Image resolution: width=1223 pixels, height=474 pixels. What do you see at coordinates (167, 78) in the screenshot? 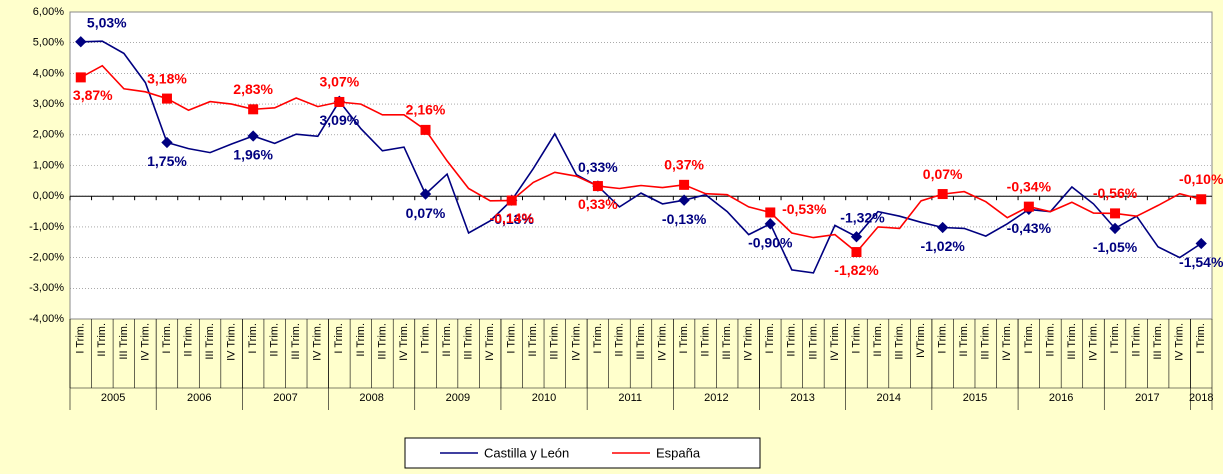
I see `data-label: 3,18%` at bounding box center [167, 78].